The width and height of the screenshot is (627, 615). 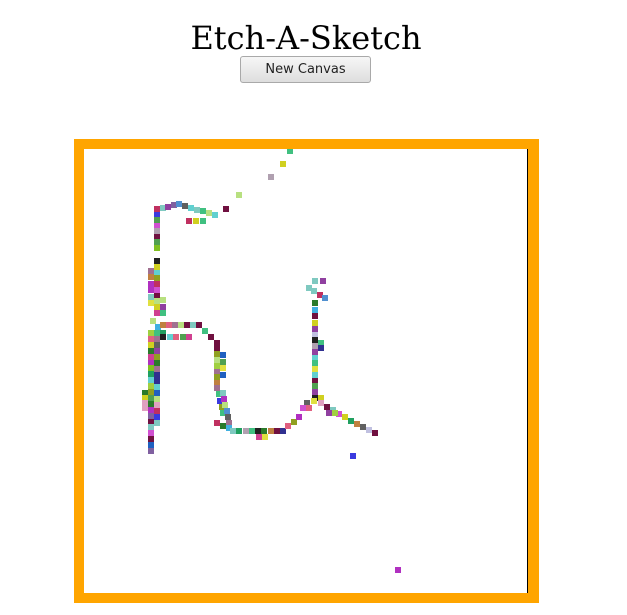 I want to click on new-canvas-button: New Canvas, so click(x=305, y=69).